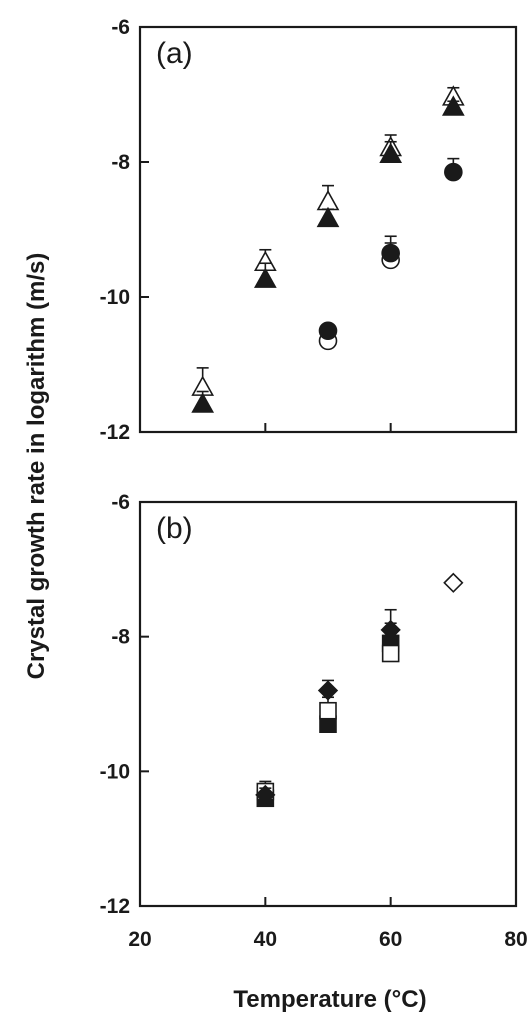  What do you see at coordinates (174, 53) in the screenshot?
I see `panel-label: (a)` at bounding box center [174, 53].